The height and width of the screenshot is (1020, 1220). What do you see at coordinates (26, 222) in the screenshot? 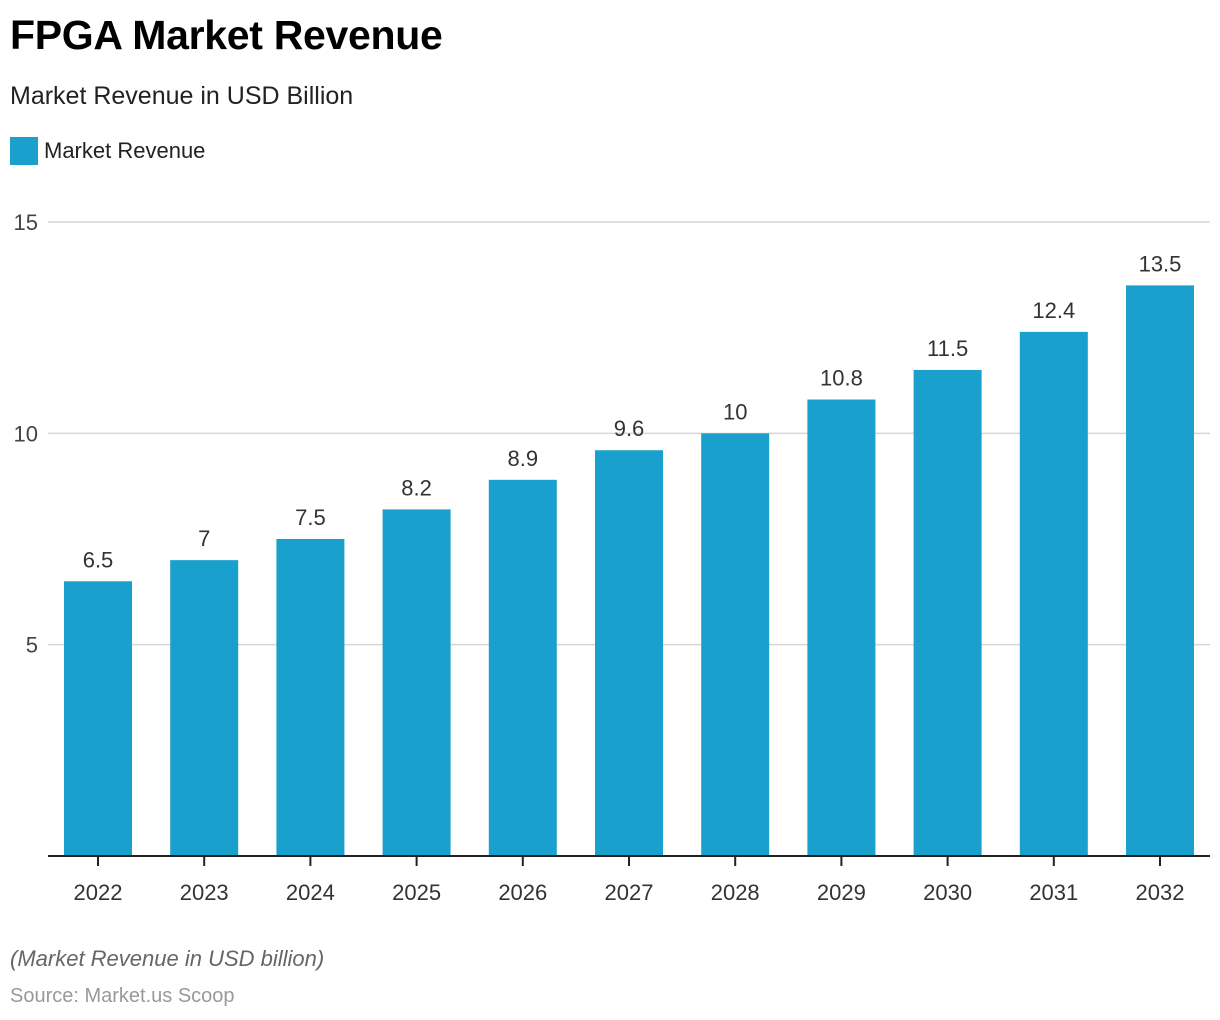
I see `y-tick-label: 15` at bounding box center [26, 222].